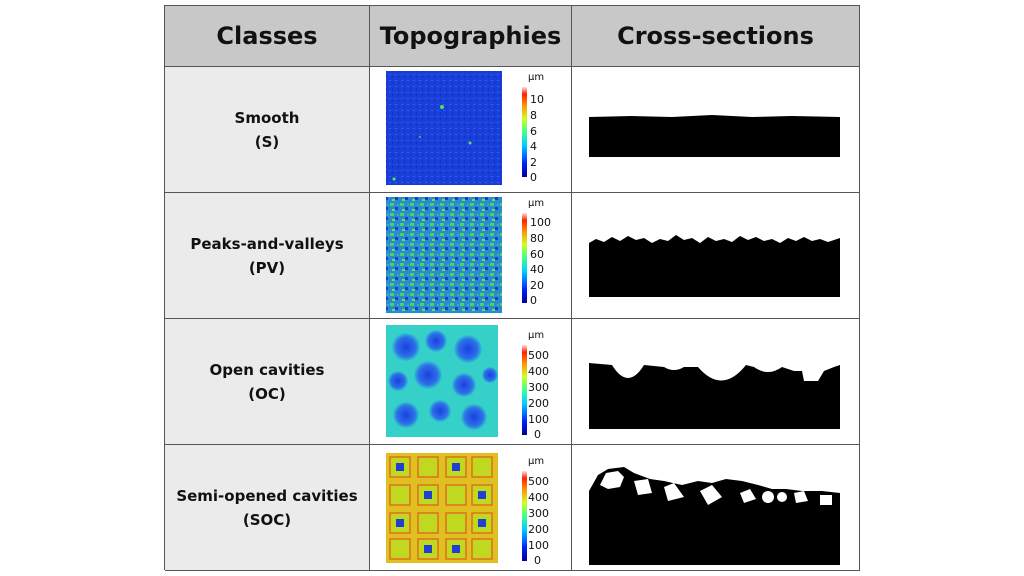 The height and width of the screenshot is (576, 1024). What do you see at coordinates (714, 266) in the screenshot?
I see `peaks-valleys-cross-section-image` at bounding box center [714, 266].